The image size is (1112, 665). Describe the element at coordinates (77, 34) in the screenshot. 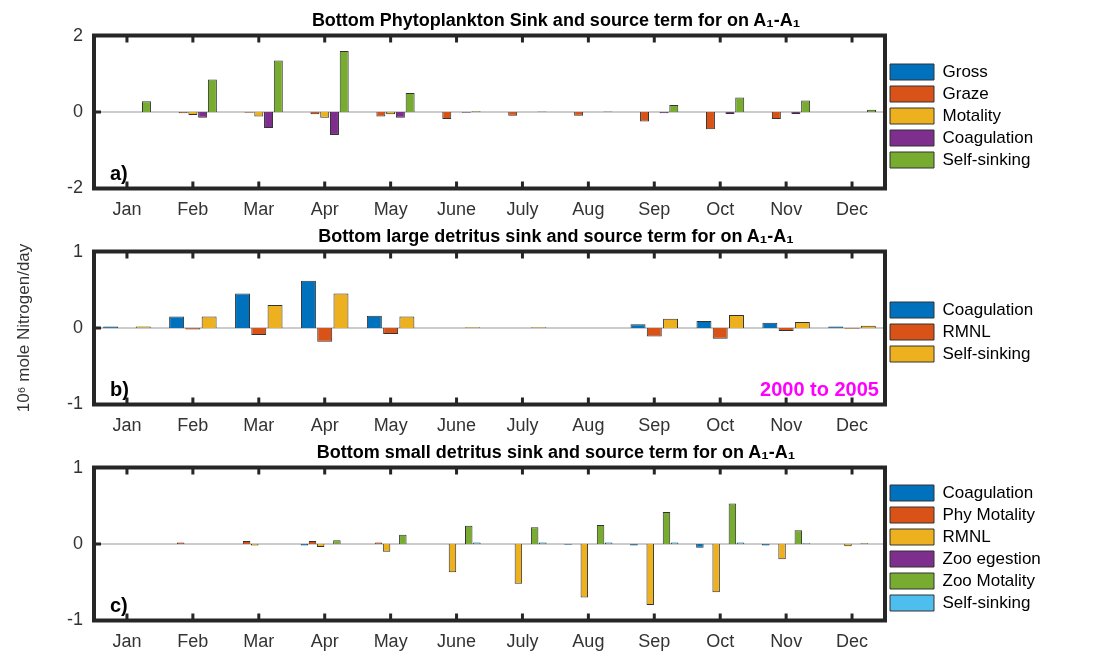

I see `y-tick-label: 2` at that location.